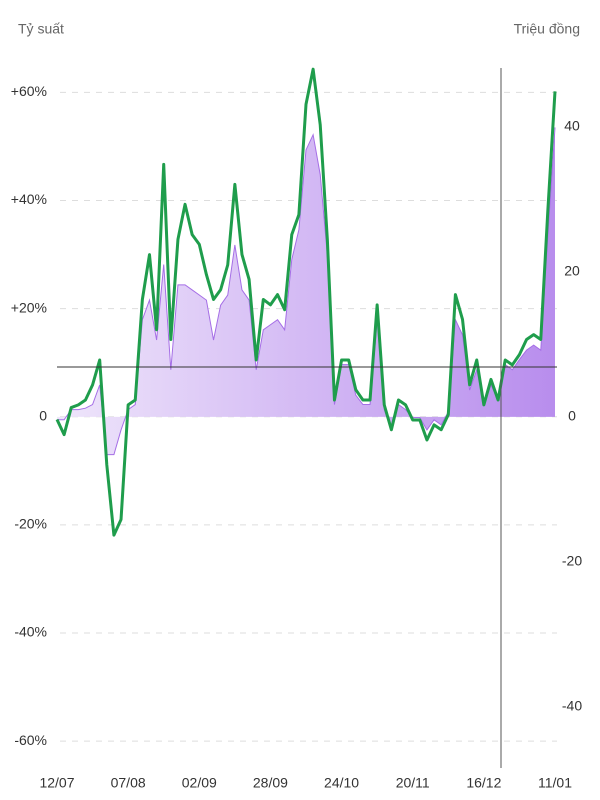 This screenshot has height=800, width=600. What do you see at coordinates (547, 29) in the screenshot?
I see `y2-axis-title: Triệu đồng` at bounding box center [547, 29].